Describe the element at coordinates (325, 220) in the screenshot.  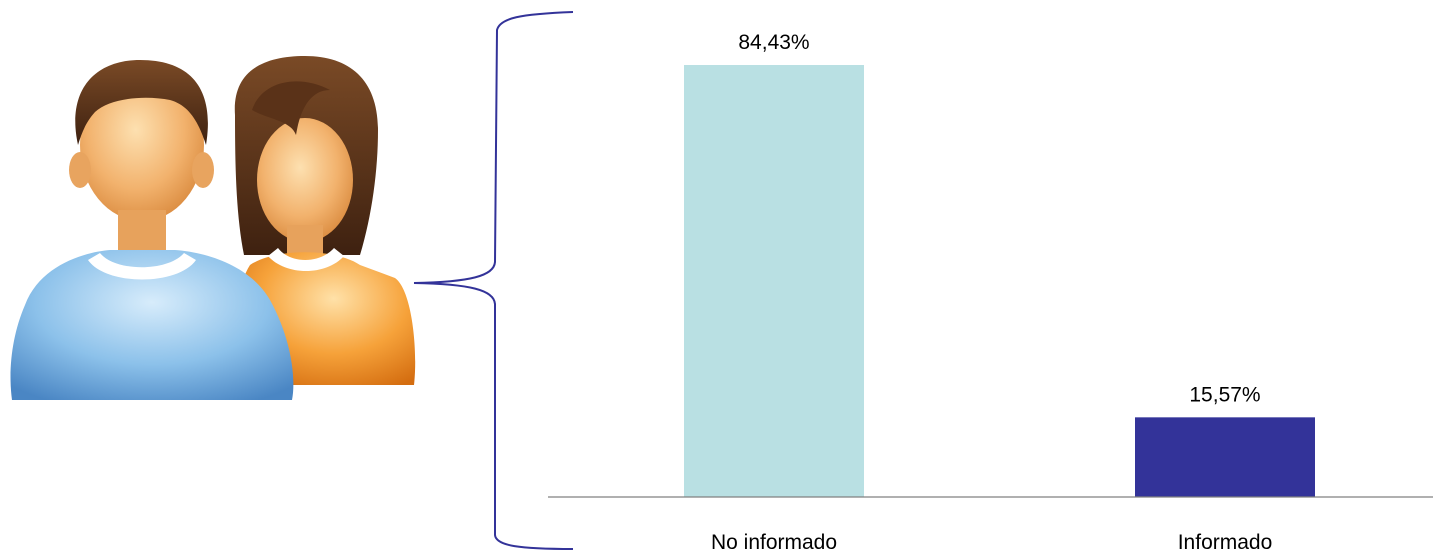
I see `woman-figure` at that location.